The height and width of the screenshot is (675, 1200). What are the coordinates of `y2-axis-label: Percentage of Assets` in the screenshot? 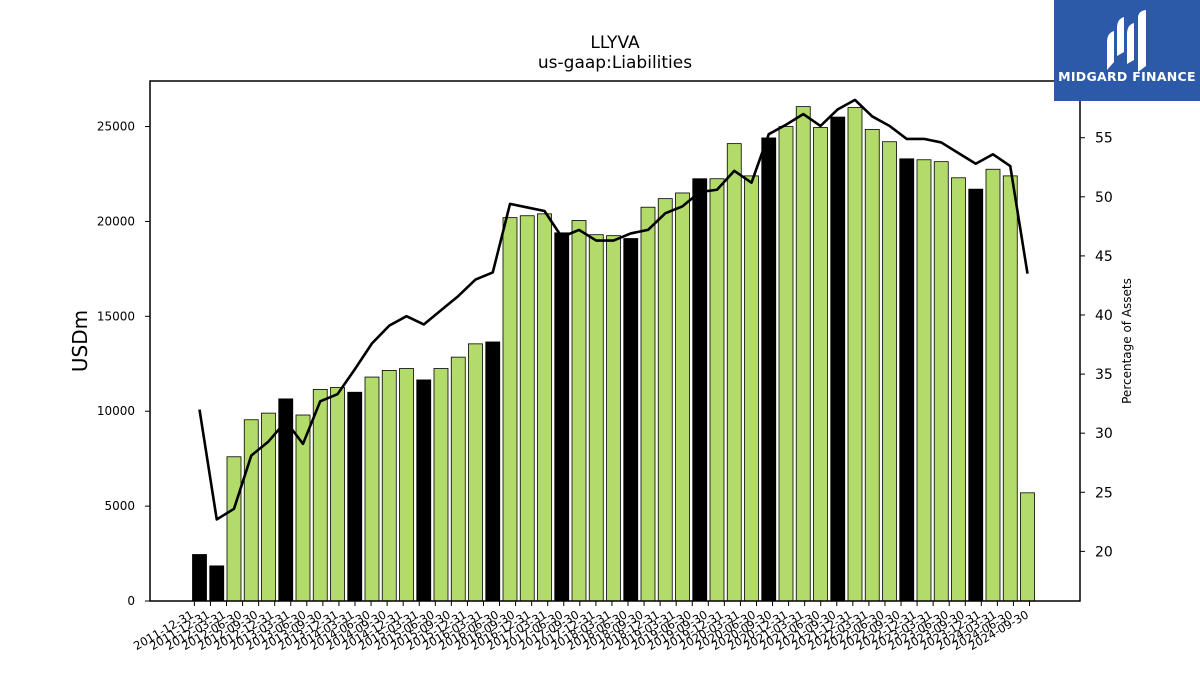 It's located at (1127, 341).